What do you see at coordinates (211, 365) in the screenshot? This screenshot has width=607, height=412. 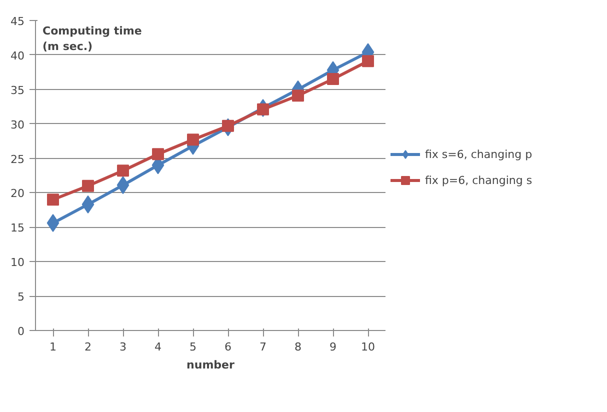 I see `x-axis-title: number` at bounding box center [211, 365].